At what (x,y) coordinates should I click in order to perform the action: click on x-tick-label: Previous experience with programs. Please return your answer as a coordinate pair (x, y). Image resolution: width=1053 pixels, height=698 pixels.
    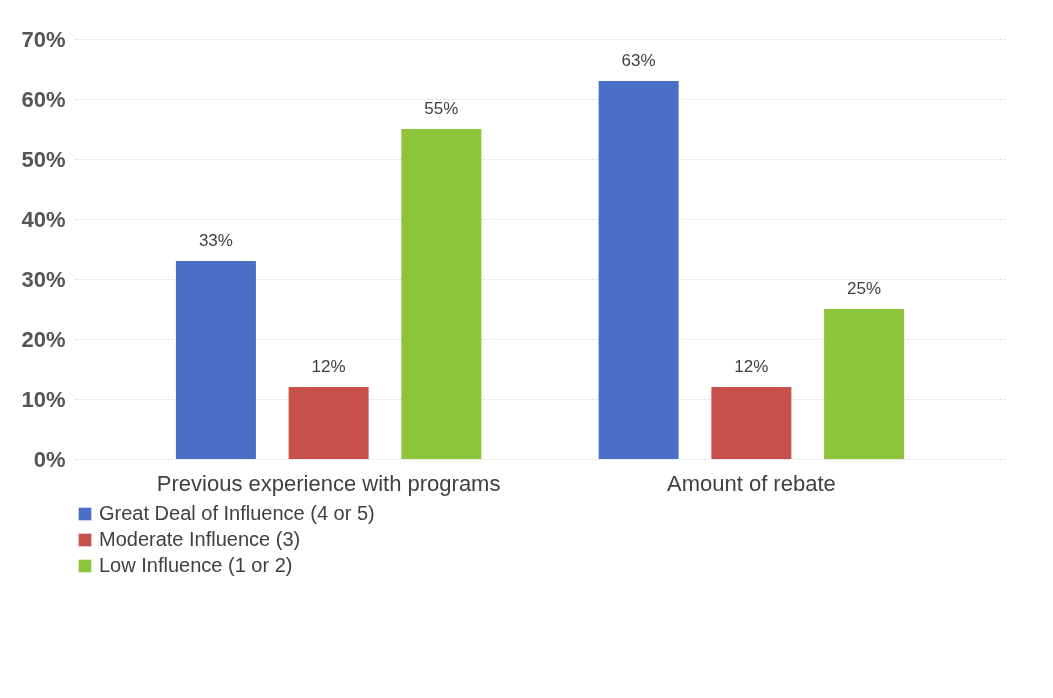
    Looking at the image, I should click on (328, 483).